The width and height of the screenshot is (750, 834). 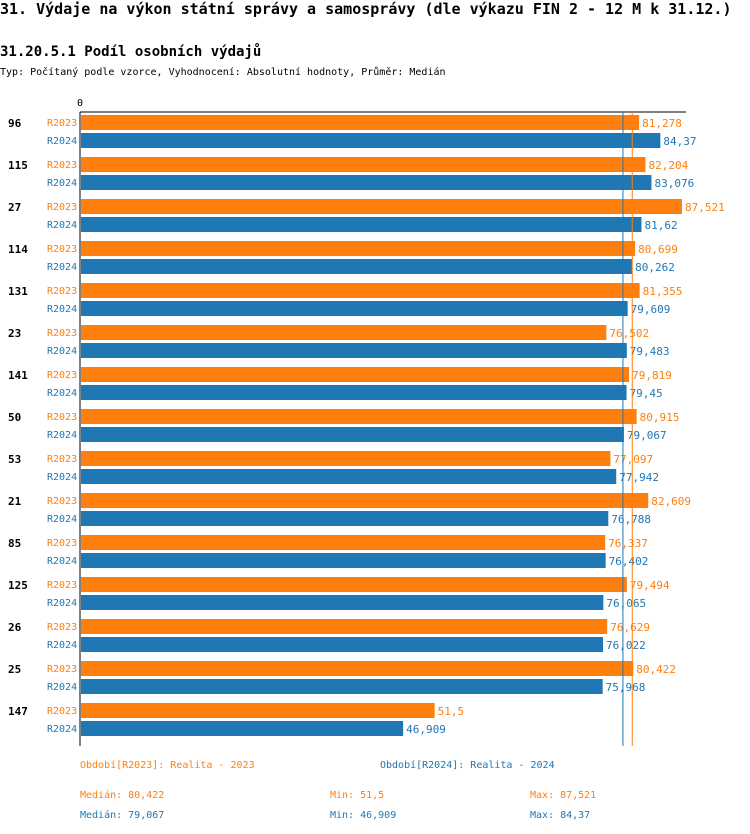 I want to click on x-tick-label-zero: 0, so click(x=80, y=103).